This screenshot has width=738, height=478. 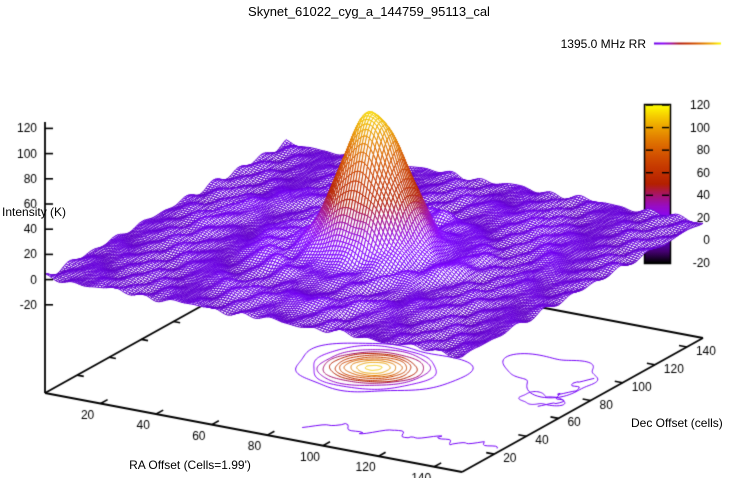 I want to click on z-axis-label: Intensity (K), so click(x=34, y=212).